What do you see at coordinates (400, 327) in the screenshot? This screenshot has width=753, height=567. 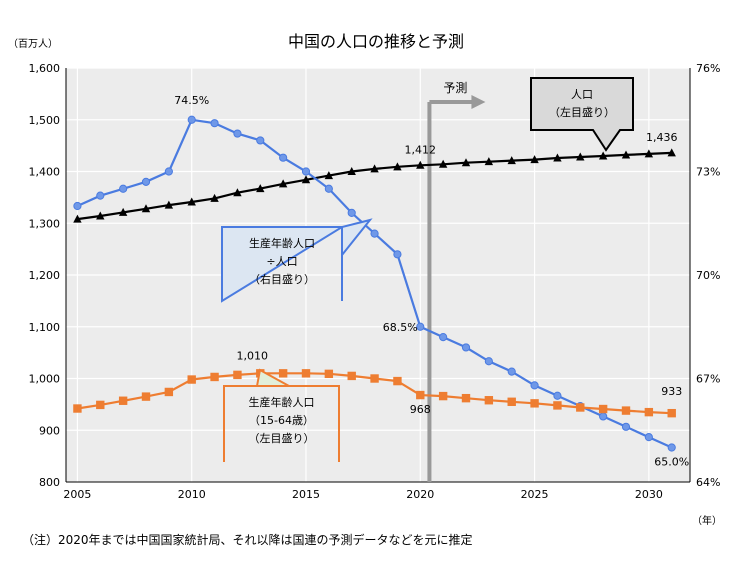 I see `data-label: 68.5%` at bounding box center [400, 327].